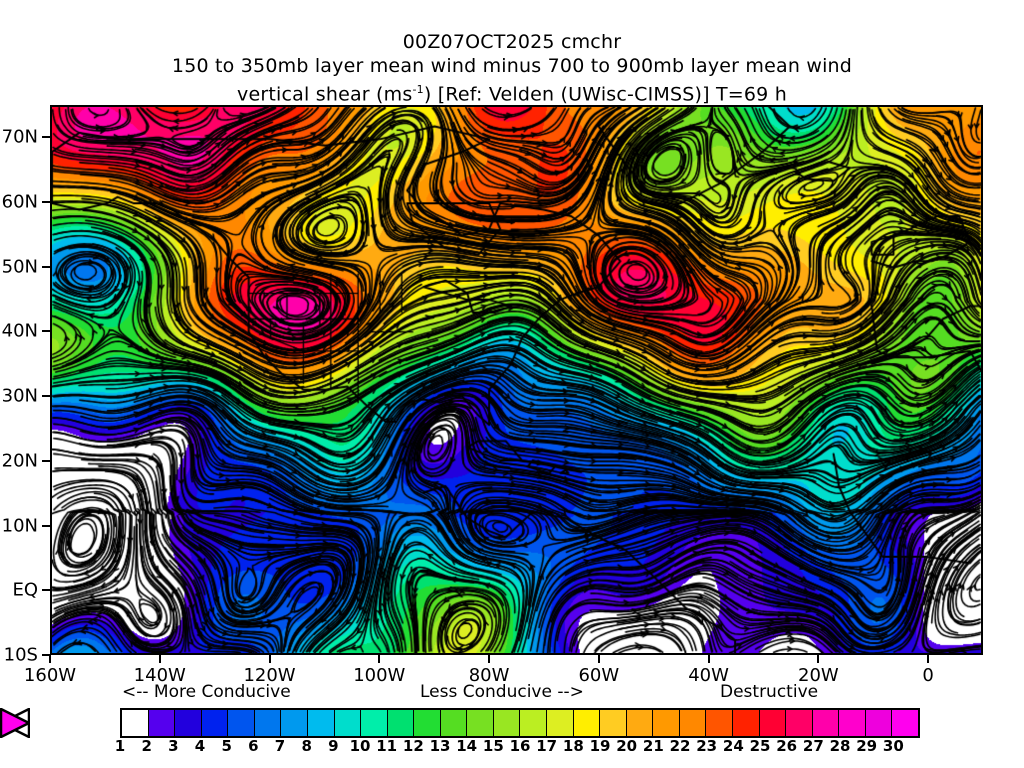 Image resolution: width=1024 pixels, height=768 pixels. Describe the element at coordinates (512, 42) in the screenshot. I see `chart-subtitle-run: 00Z07OCT2025 cmchr` at that location.